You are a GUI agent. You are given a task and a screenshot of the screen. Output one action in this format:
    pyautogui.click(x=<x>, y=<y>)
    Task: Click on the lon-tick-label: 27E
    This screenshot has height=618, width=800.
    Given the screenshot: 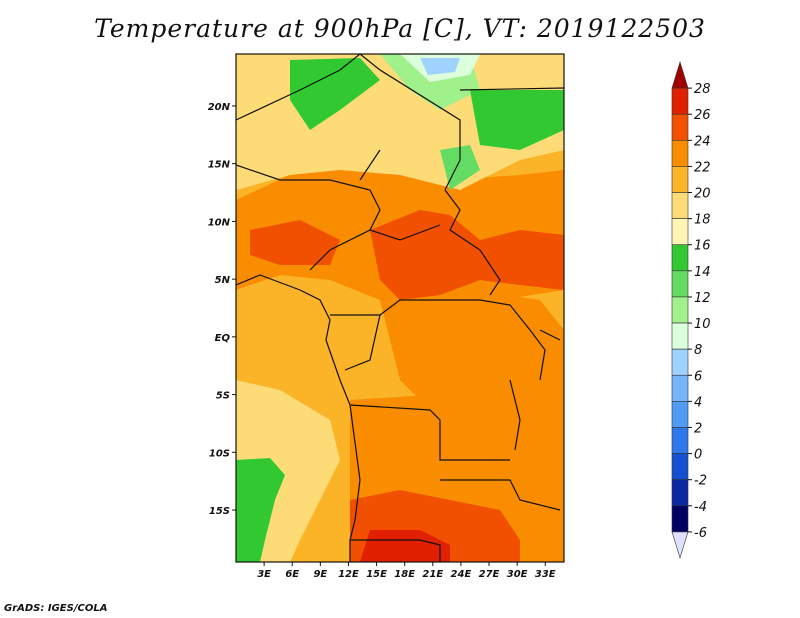 What is the action you would take?
    pyautogui.click(x=489, y=574)
    